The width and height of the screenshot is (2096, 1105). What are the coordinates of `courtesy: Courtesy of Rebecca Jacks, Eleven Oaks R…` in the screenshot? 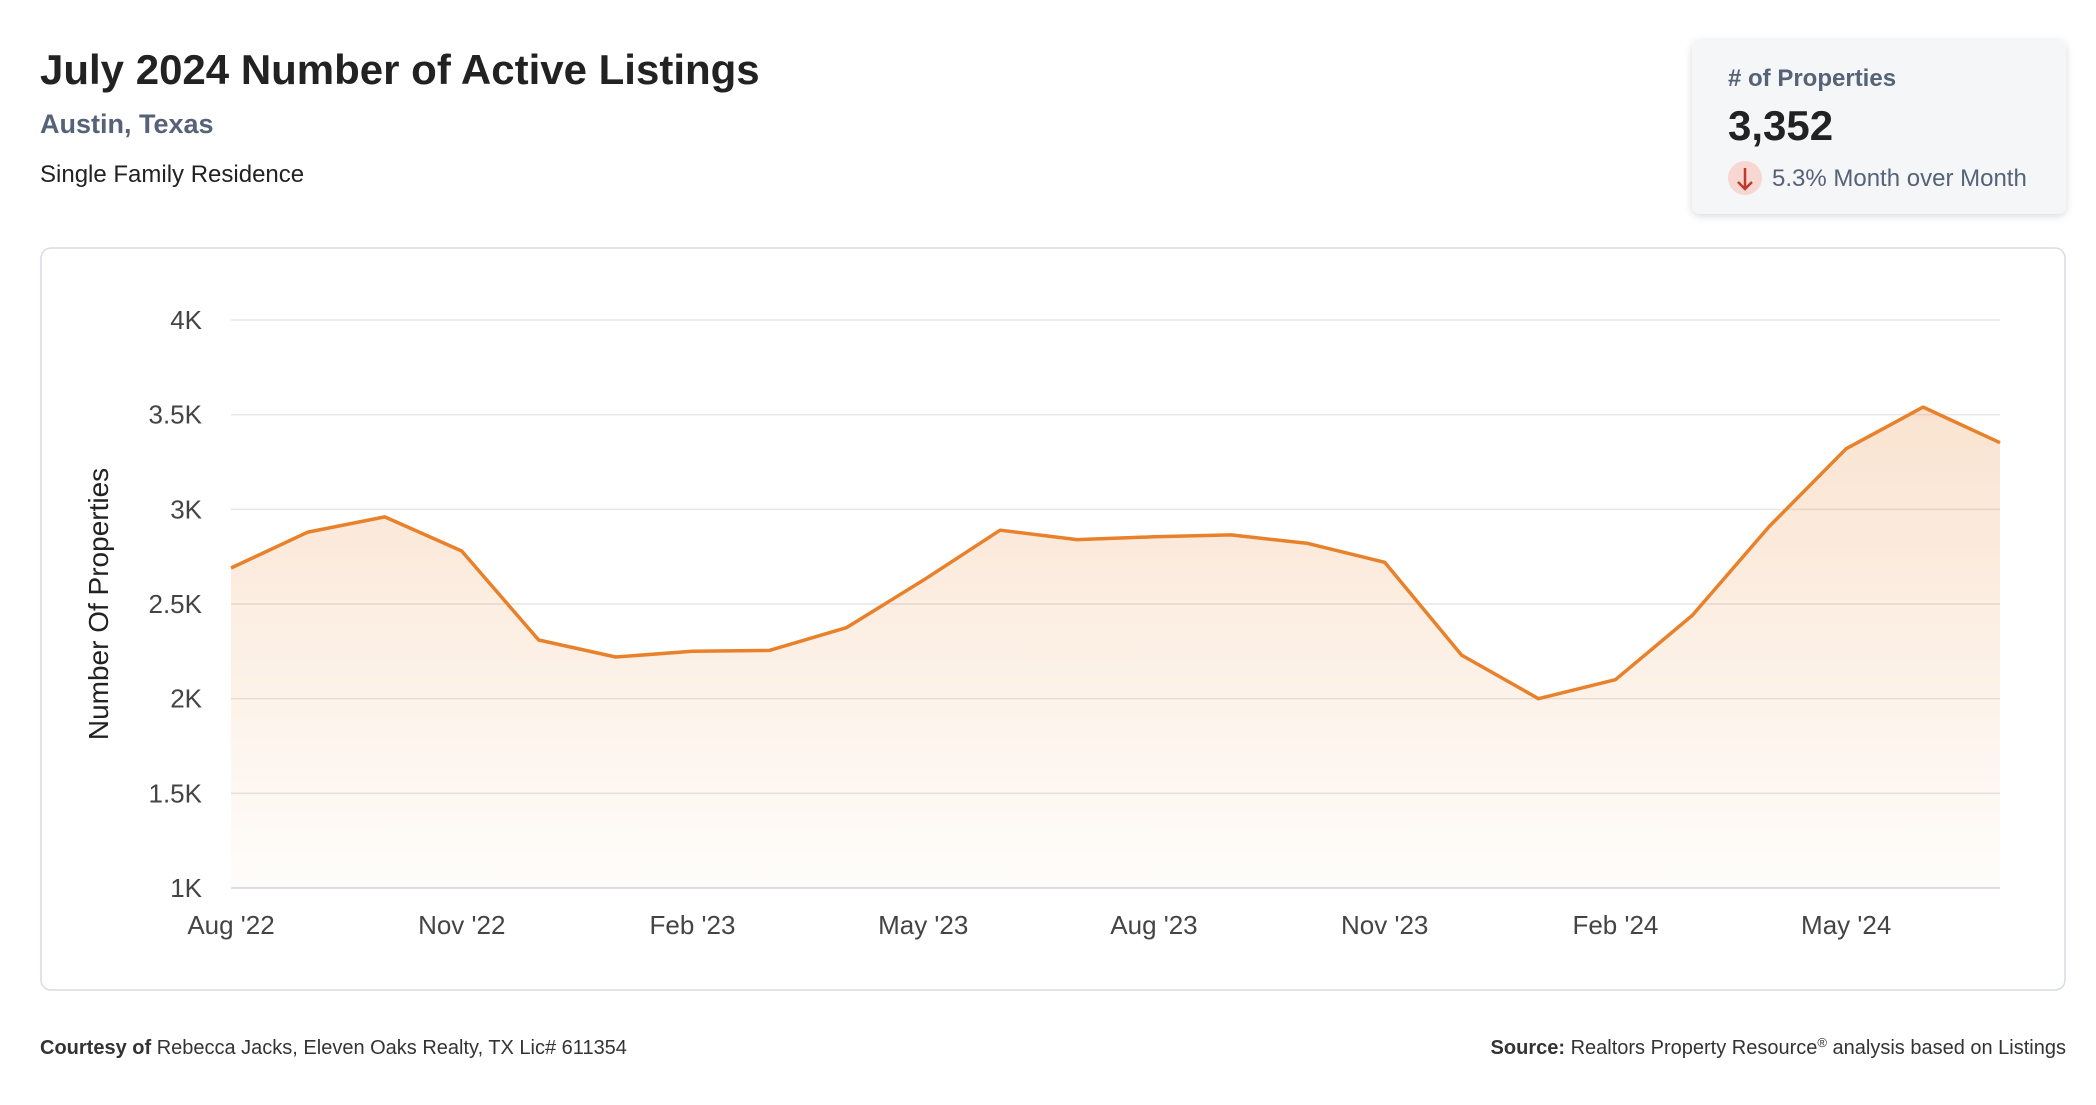 It's located at (333, 1048).